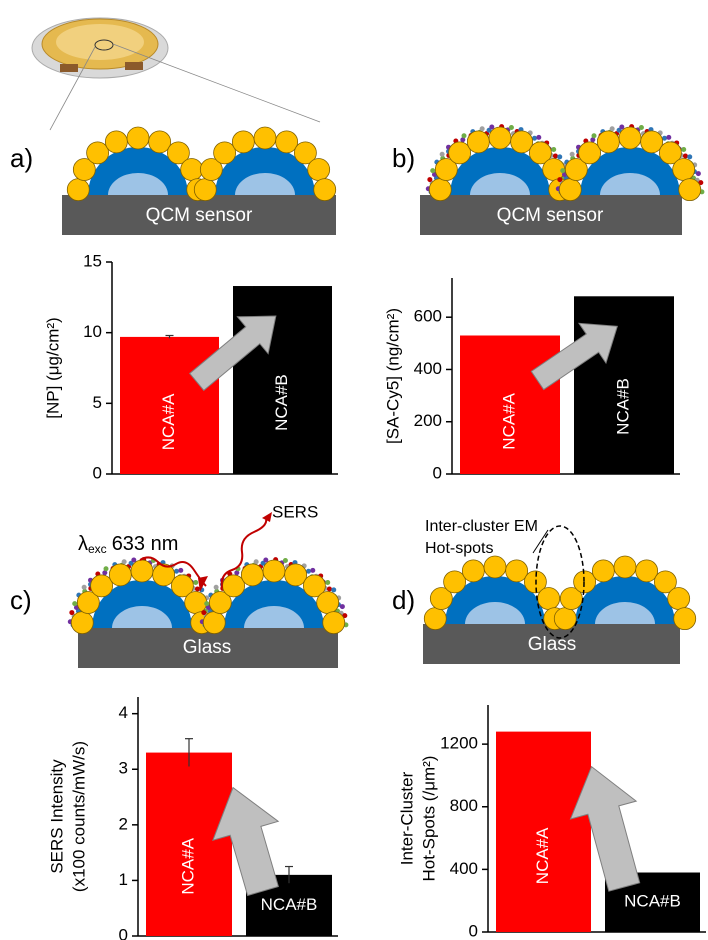 This screenshot has width=708, height=940. I want to click on y-axis-label: [SA-Cy5] (ng/cm²), so click(392, 376).